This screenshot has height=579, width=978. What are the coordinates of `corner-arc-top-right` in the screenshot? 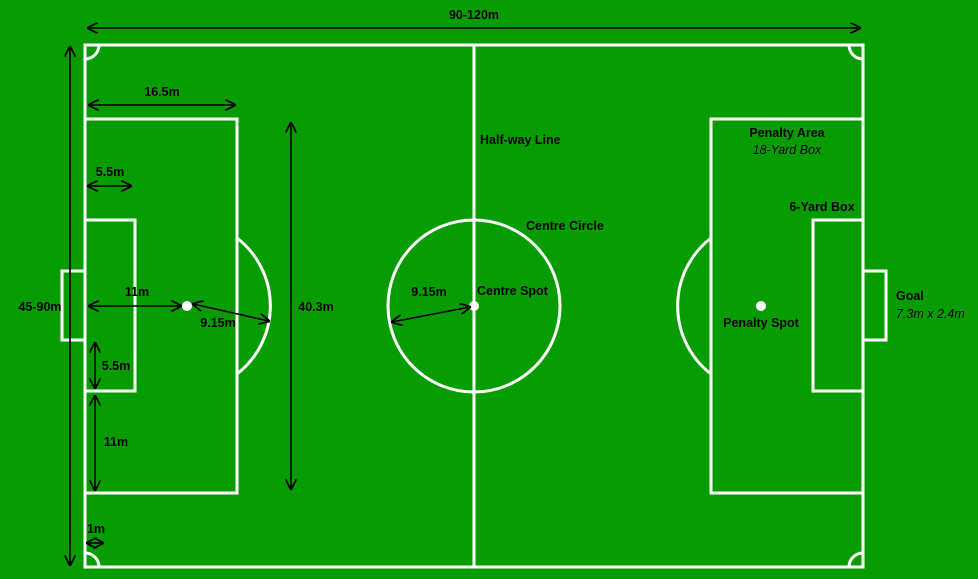 It's located at (855, 52).